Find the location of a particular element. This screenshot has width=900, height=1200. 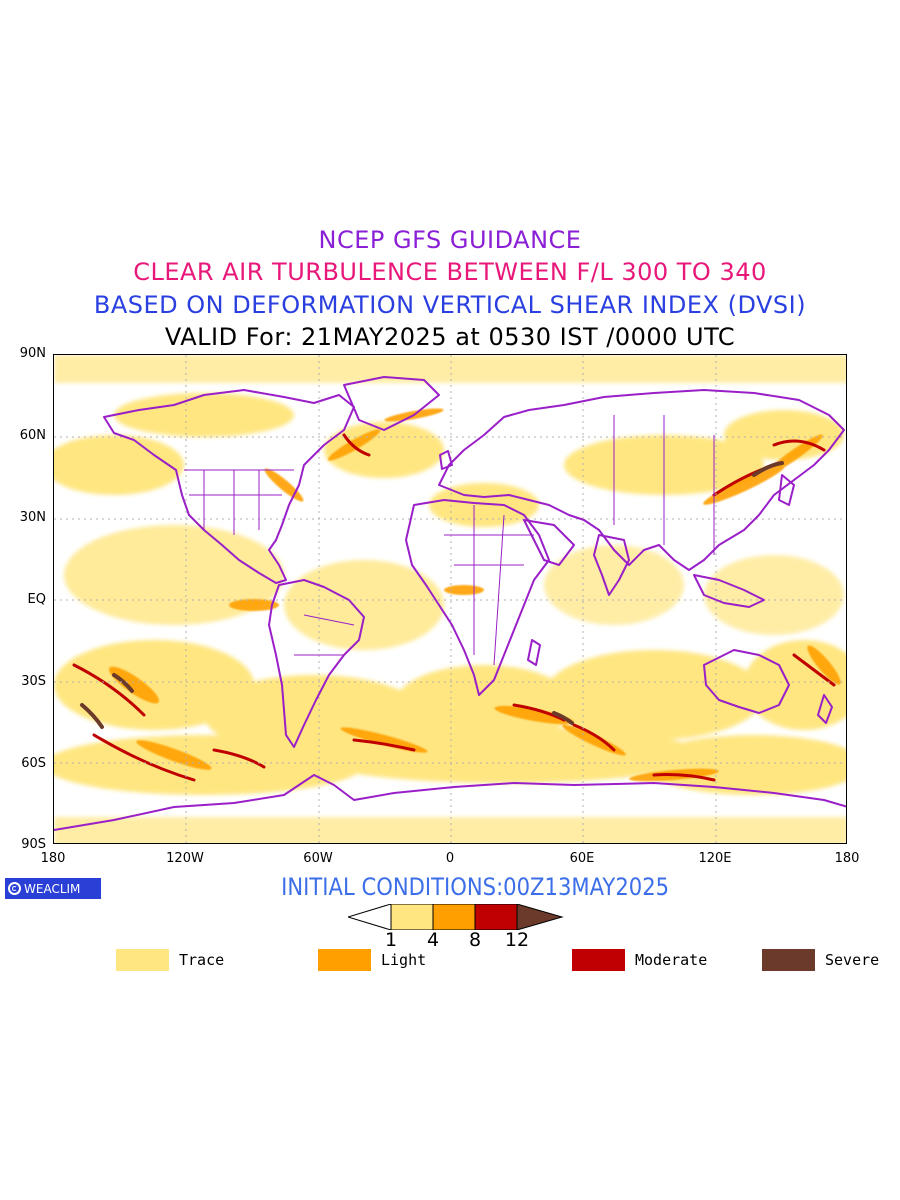

lon-label-180e: 180 is located at coordinates (847, 858).